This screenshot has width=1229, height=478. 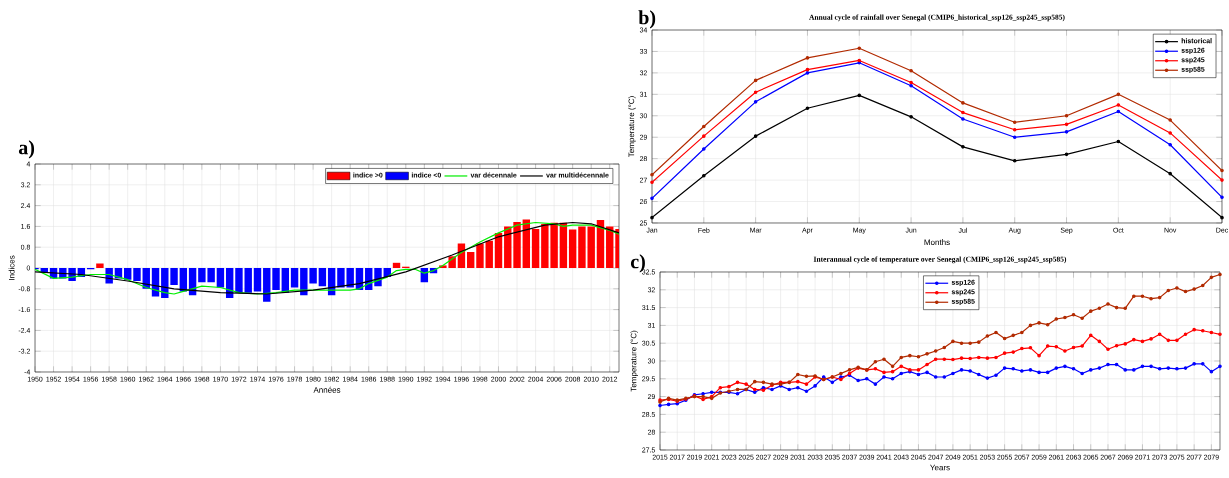 What do you see at coordinates (647, 19) in the screenshot?
I see `text: b)` at bounding box center [647, 19].